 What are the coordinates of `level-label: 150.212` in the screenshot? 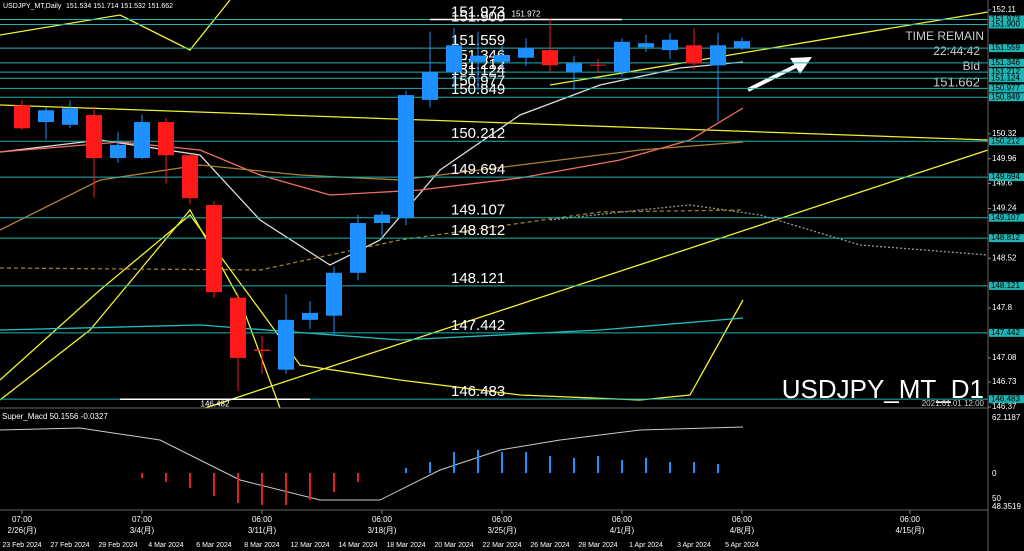 It's located at (478, 133).